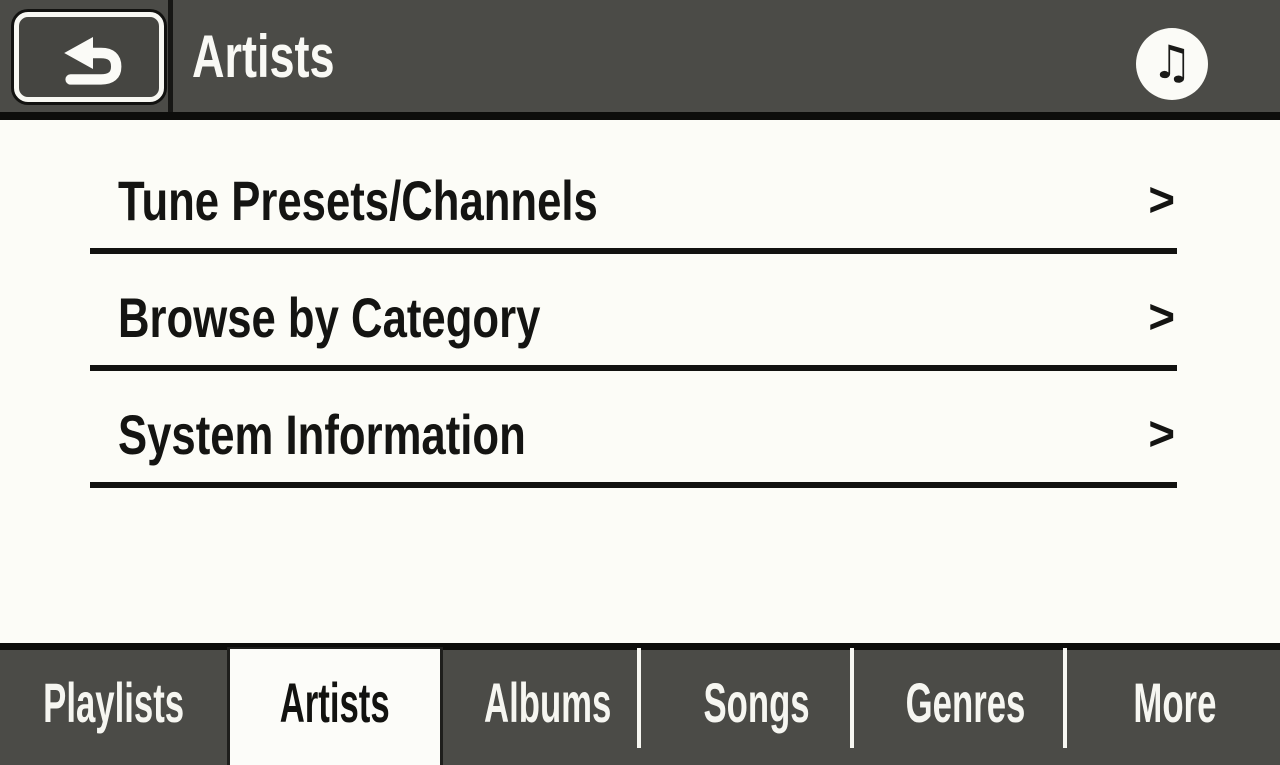  I want to click on tab-playlists: Playlists, so click(113, 707).